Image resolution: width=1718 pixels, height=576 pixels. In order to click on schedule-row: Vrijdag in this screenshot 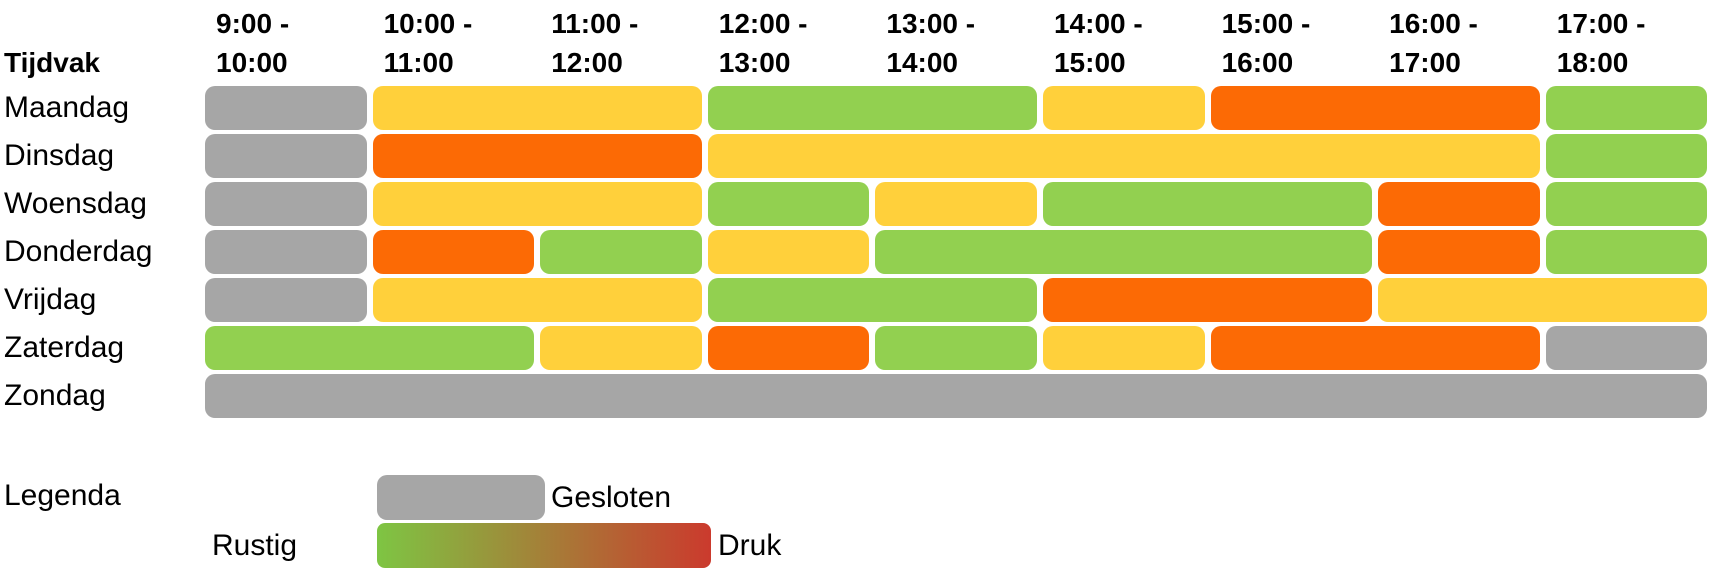, I will do `click(859, 300)`.